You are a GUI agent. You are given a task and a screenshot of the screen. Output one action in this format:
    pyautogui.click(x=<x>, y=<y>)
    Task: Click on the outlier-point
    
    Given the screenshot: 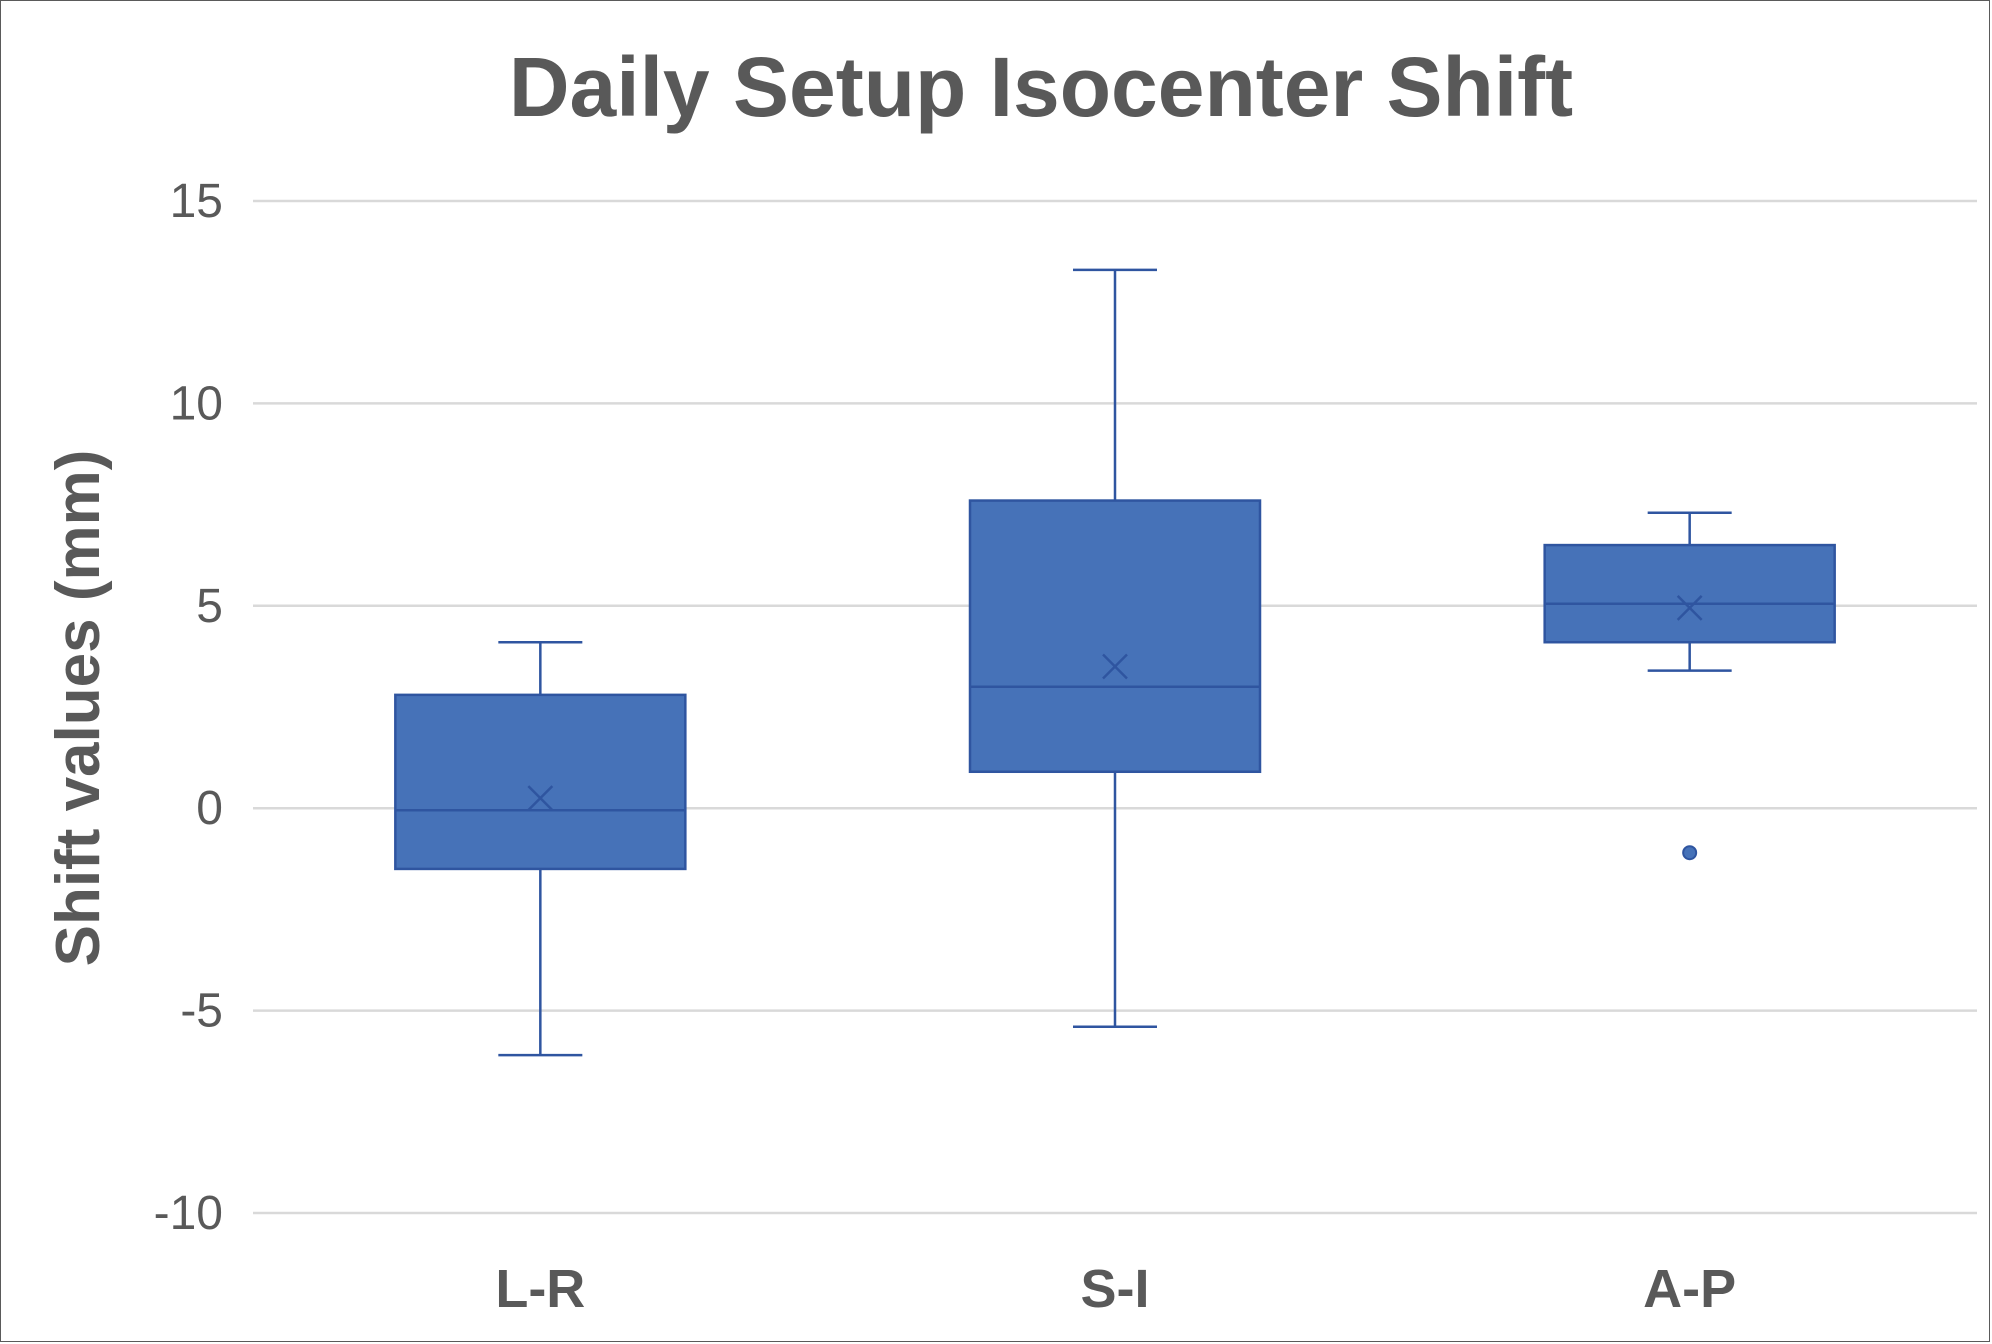 What is the action you would take?
    pyautogui.click(x=1690, y=853)
    